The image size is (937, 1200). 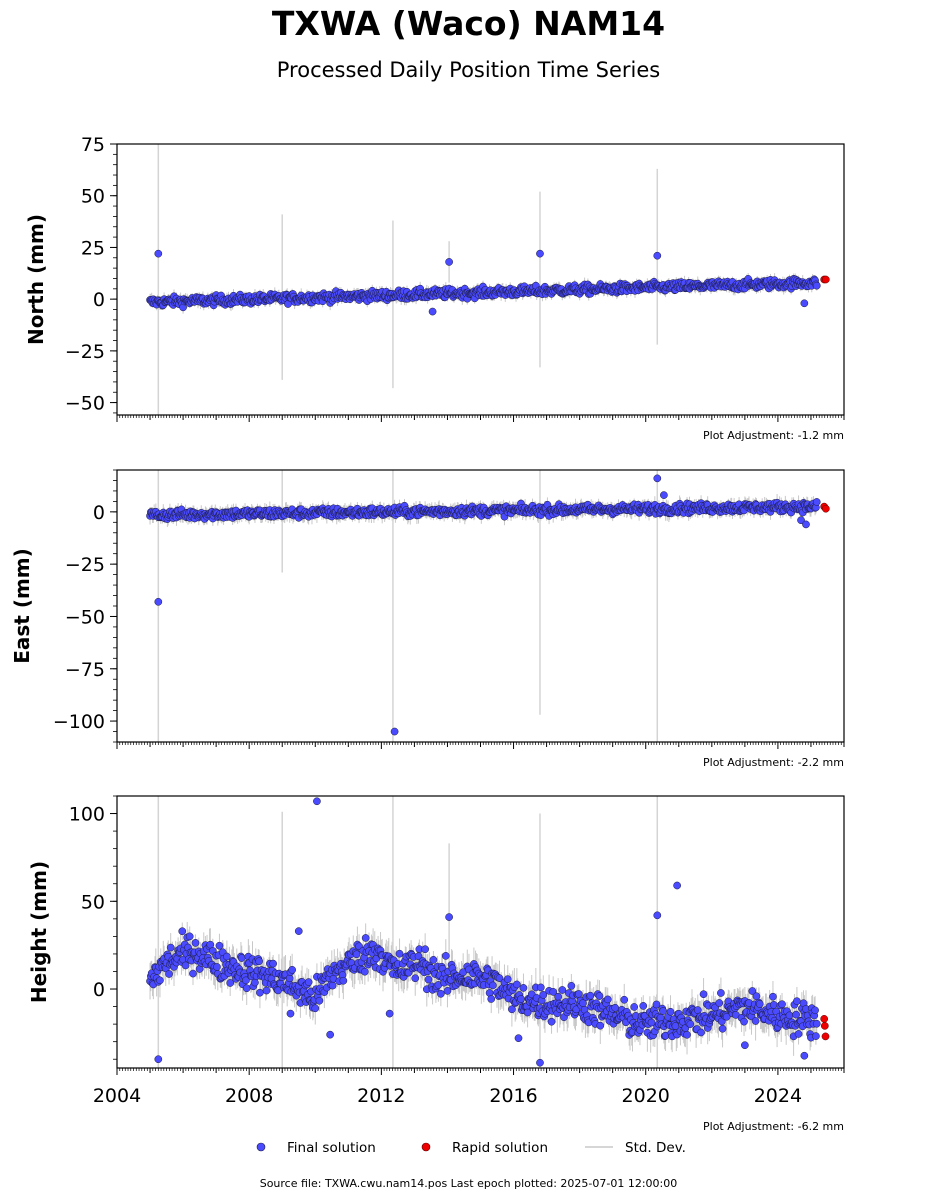 What do you see at coordinates (93, 248) in the screenshot?
I see `y-tick-label: 25` at bounding box center [93, 248].